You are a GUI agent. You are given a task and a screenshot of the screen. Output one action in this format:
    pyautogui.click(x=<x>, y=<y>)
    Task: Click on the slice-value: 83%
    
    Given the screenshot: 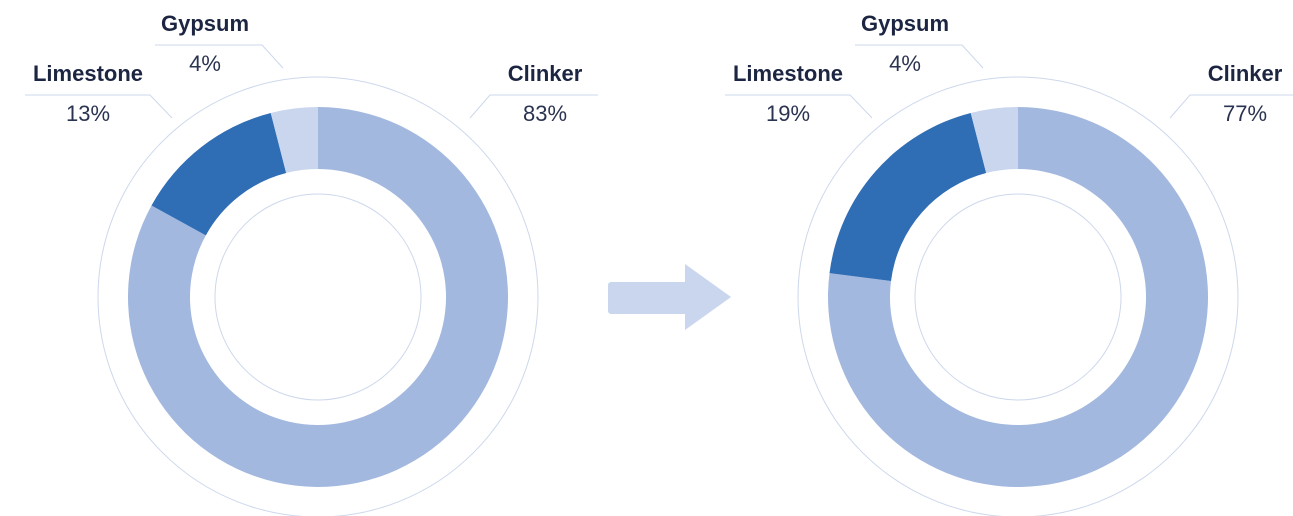 What is the action you would take?
    pyautogui.click(x=545, y=113)
    